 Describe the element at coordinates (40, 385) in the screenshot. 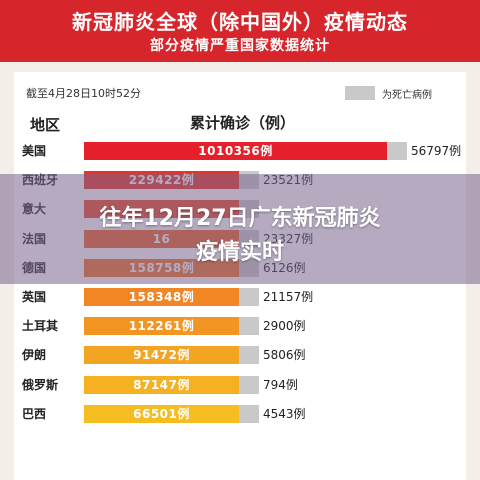

I see `category-label: 俄罗斯` at that location.